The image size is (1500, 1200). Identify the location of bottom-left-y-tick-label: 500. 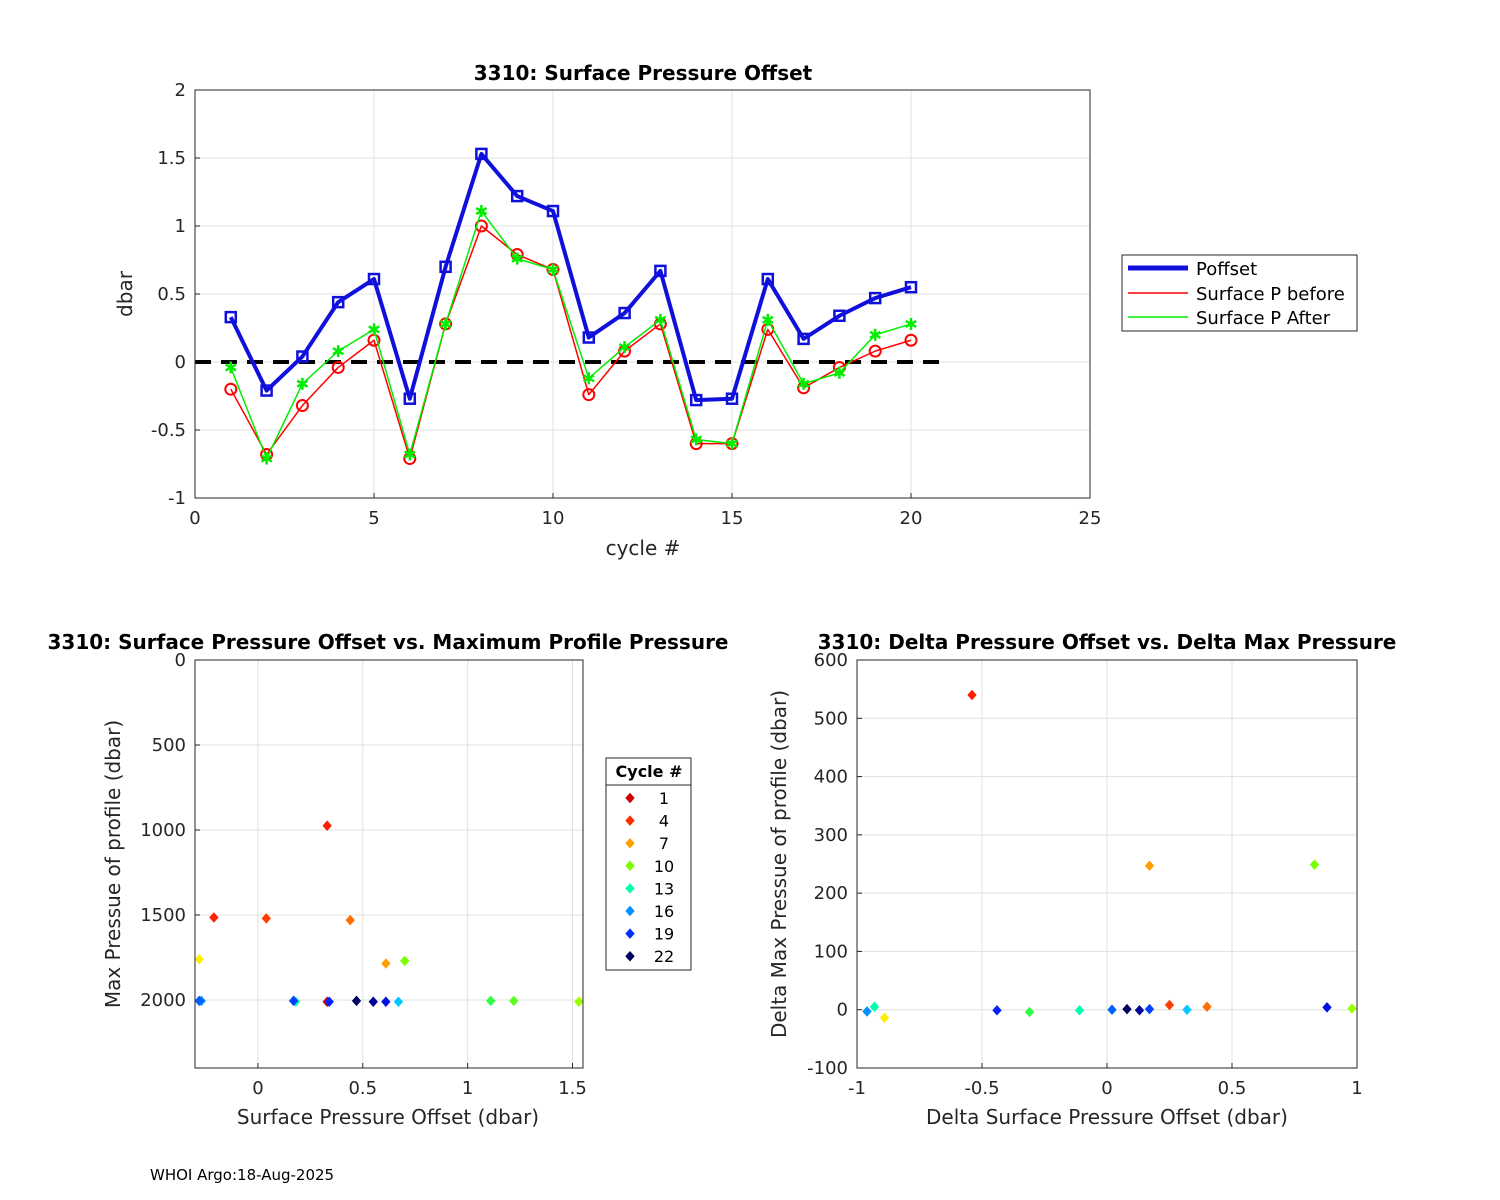
(169, 745).